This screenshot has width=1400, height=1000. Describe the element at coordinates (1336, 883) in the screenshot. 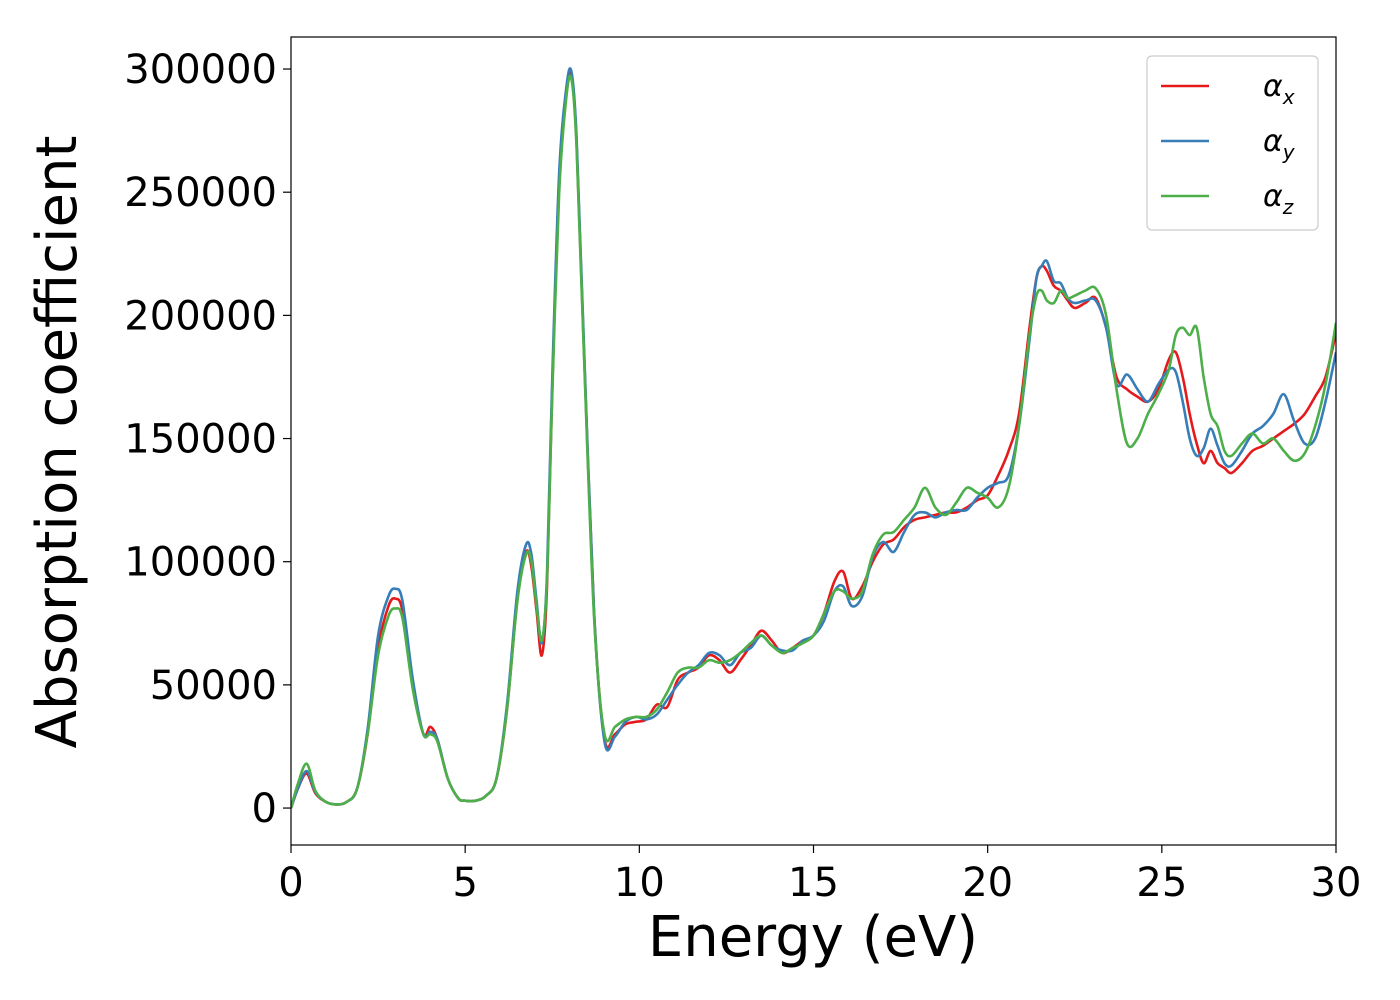

I see `x-tick-label: 30` at that location.